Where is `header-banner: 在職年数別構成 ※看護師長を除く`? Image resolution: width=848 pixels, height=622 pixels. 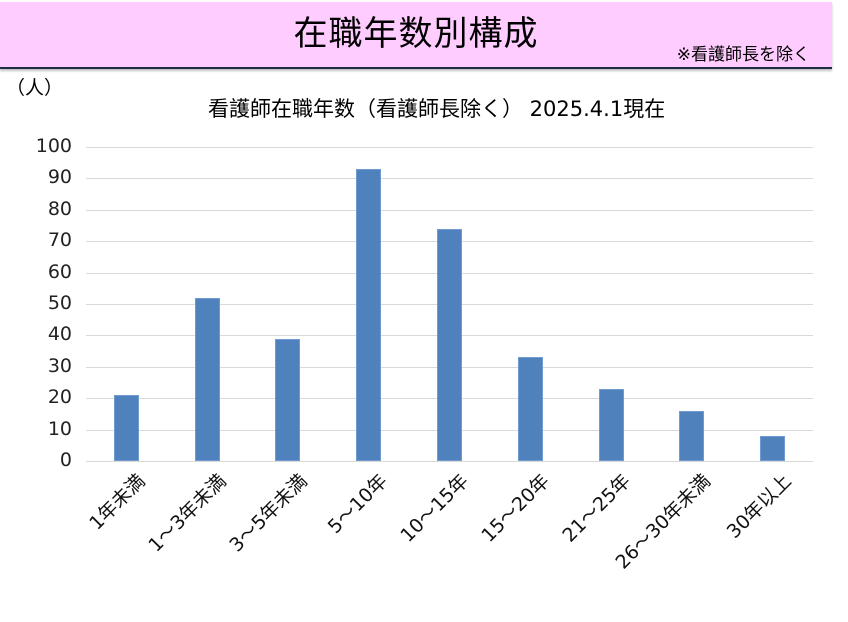 header-banner: 在職年数別構成 ※看護師長を除く is located at coordinates (416, 35).